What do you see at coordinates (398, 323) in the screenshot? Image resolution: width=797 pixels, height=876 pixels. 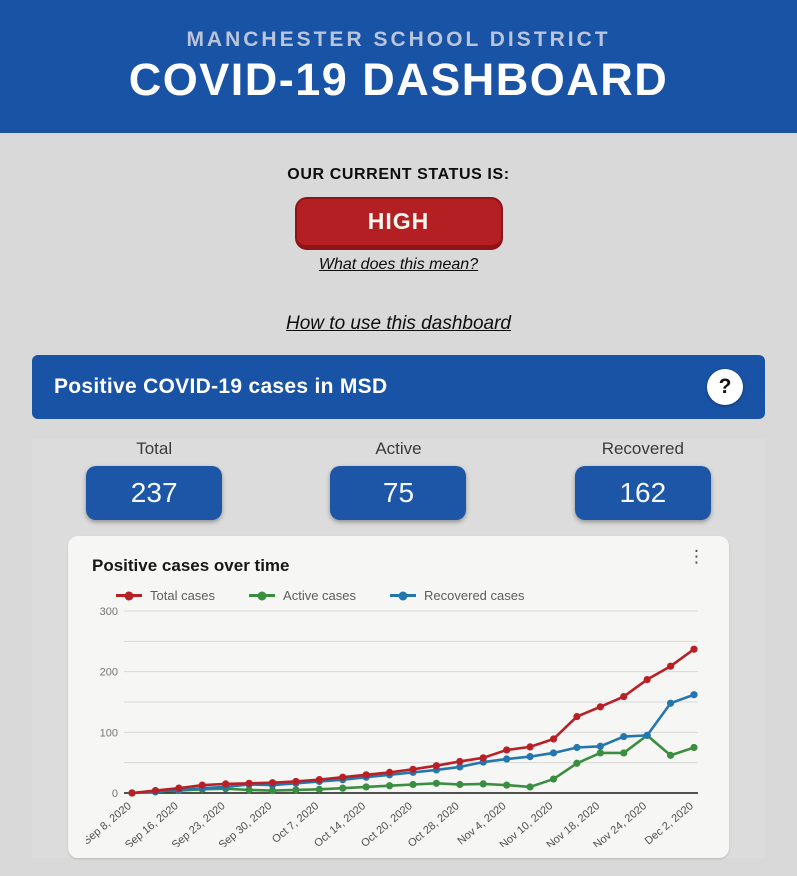 I see `how-to-use-link: How to use this dashboard` at bounding box center [398, 323].